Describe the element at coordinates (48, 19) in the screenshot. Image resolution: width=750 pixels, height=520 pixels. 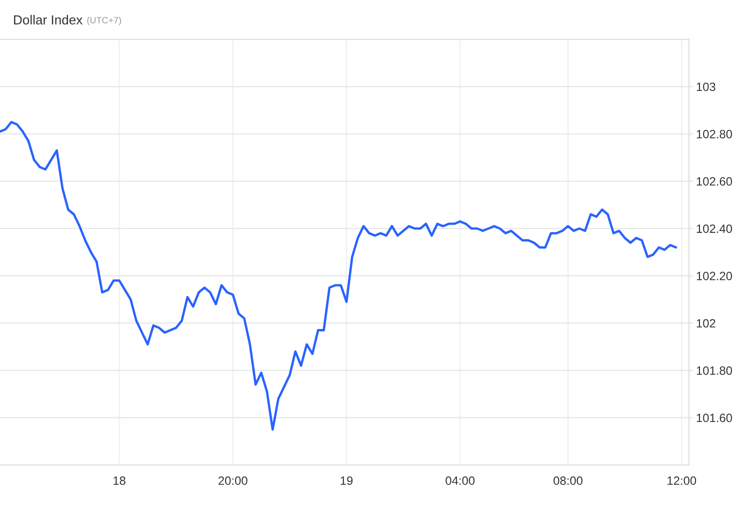
I see `chart-title: Dollar Index` at that location.